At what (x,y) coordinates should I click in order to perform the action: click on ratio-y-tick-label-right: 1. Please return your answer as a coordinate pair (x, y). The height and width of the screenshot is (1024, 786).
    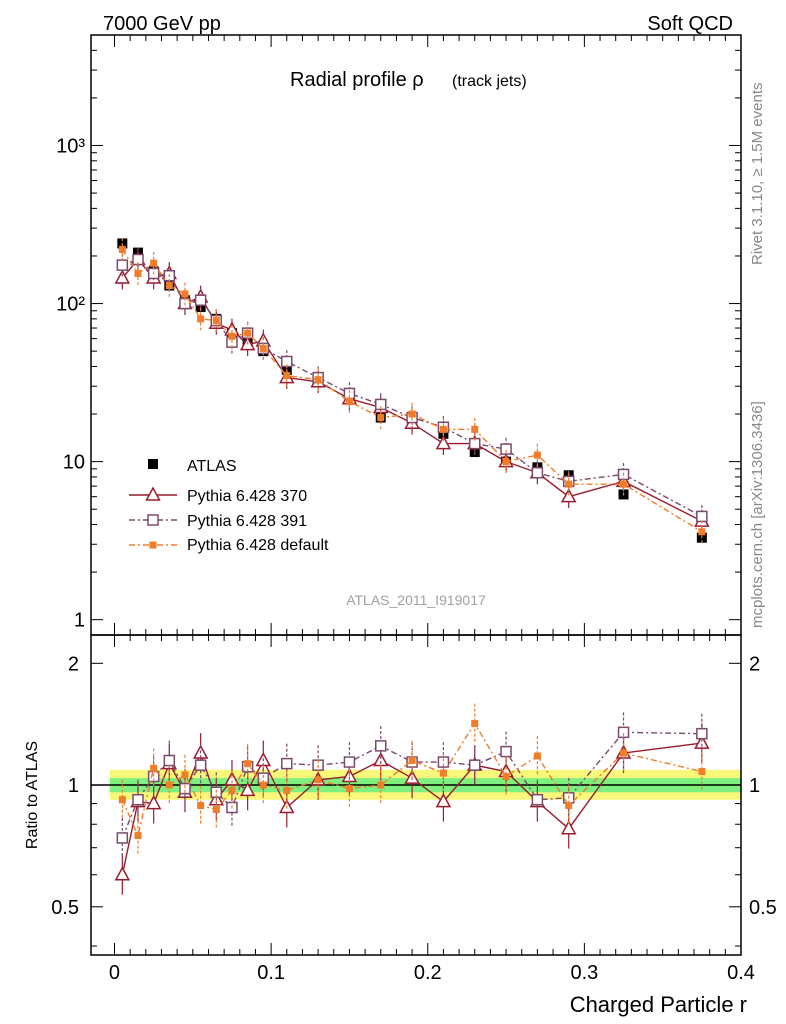
    Looking at the image, I should click on (754, 786).